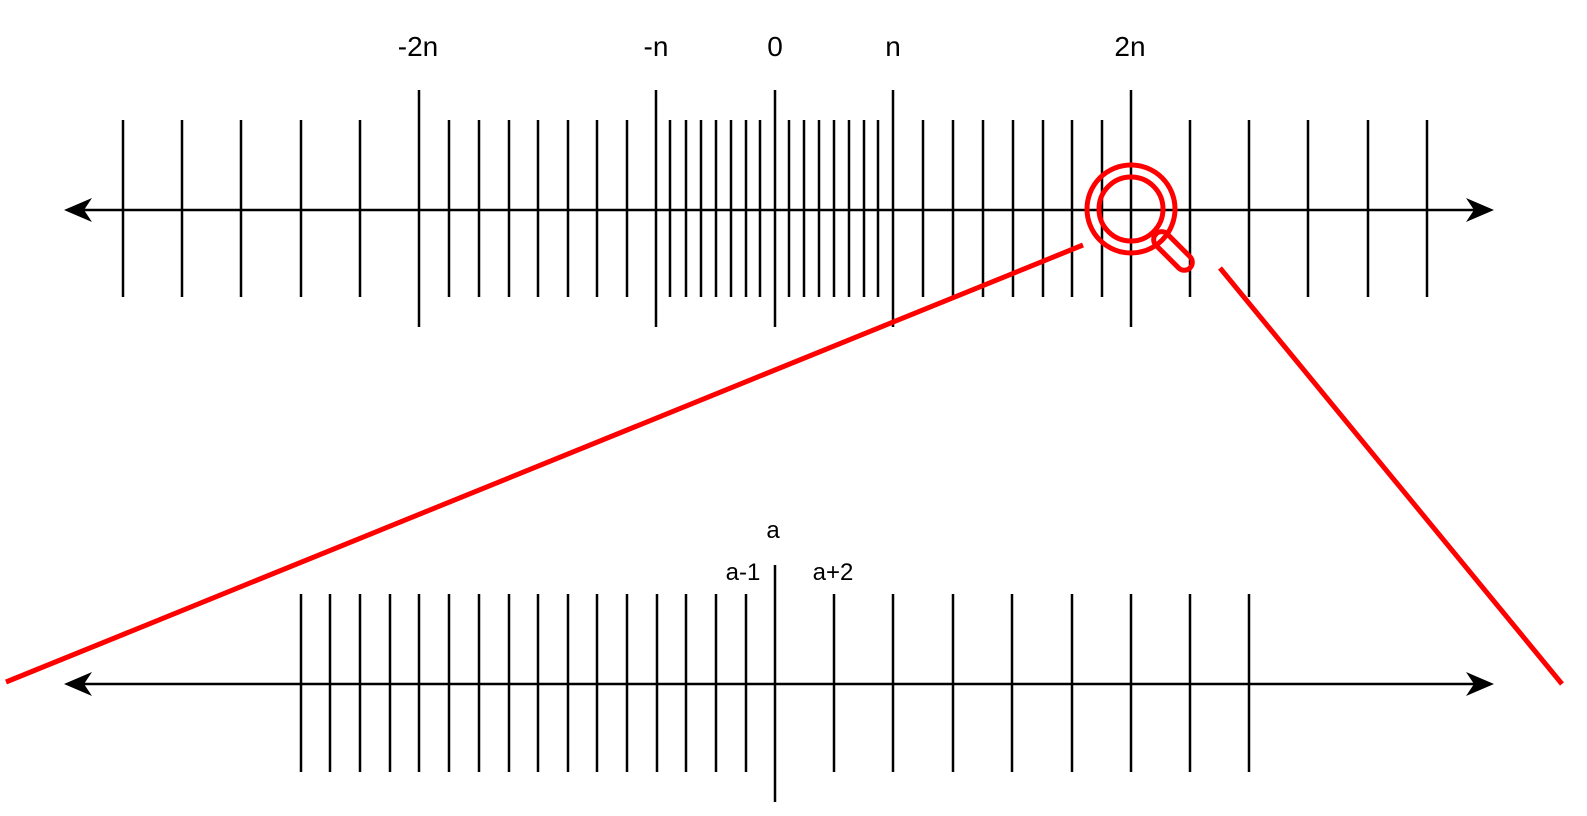 The image size is (1587, 816). I want to click on top-label-2n: 2n, so click(1129, 46).